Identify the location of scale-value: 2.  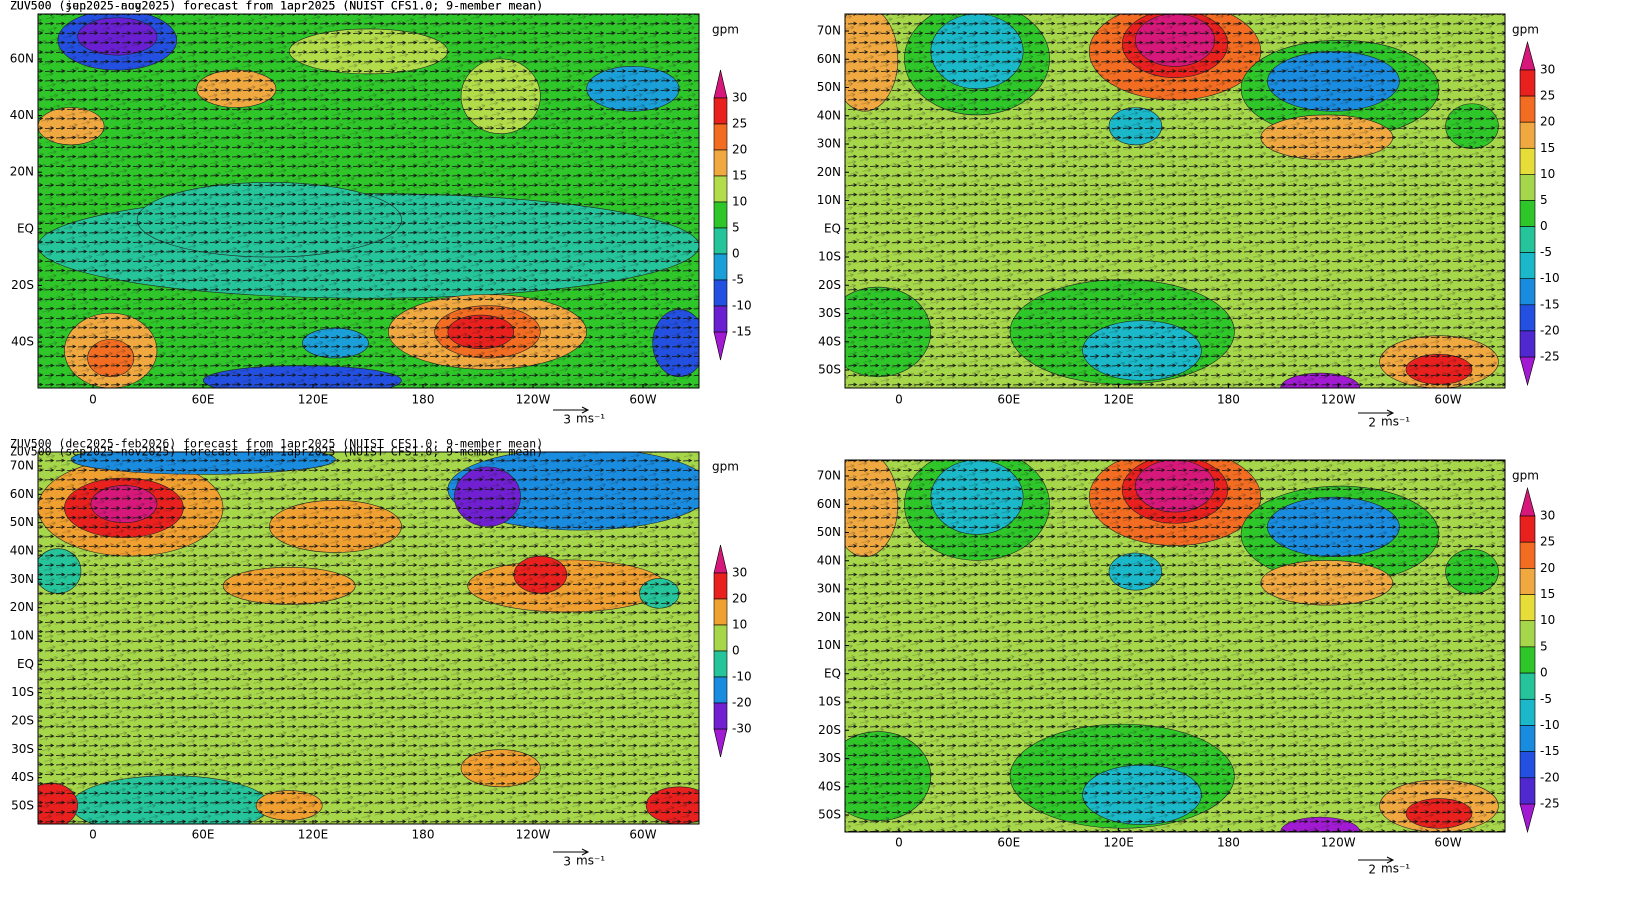
(1372, 870).